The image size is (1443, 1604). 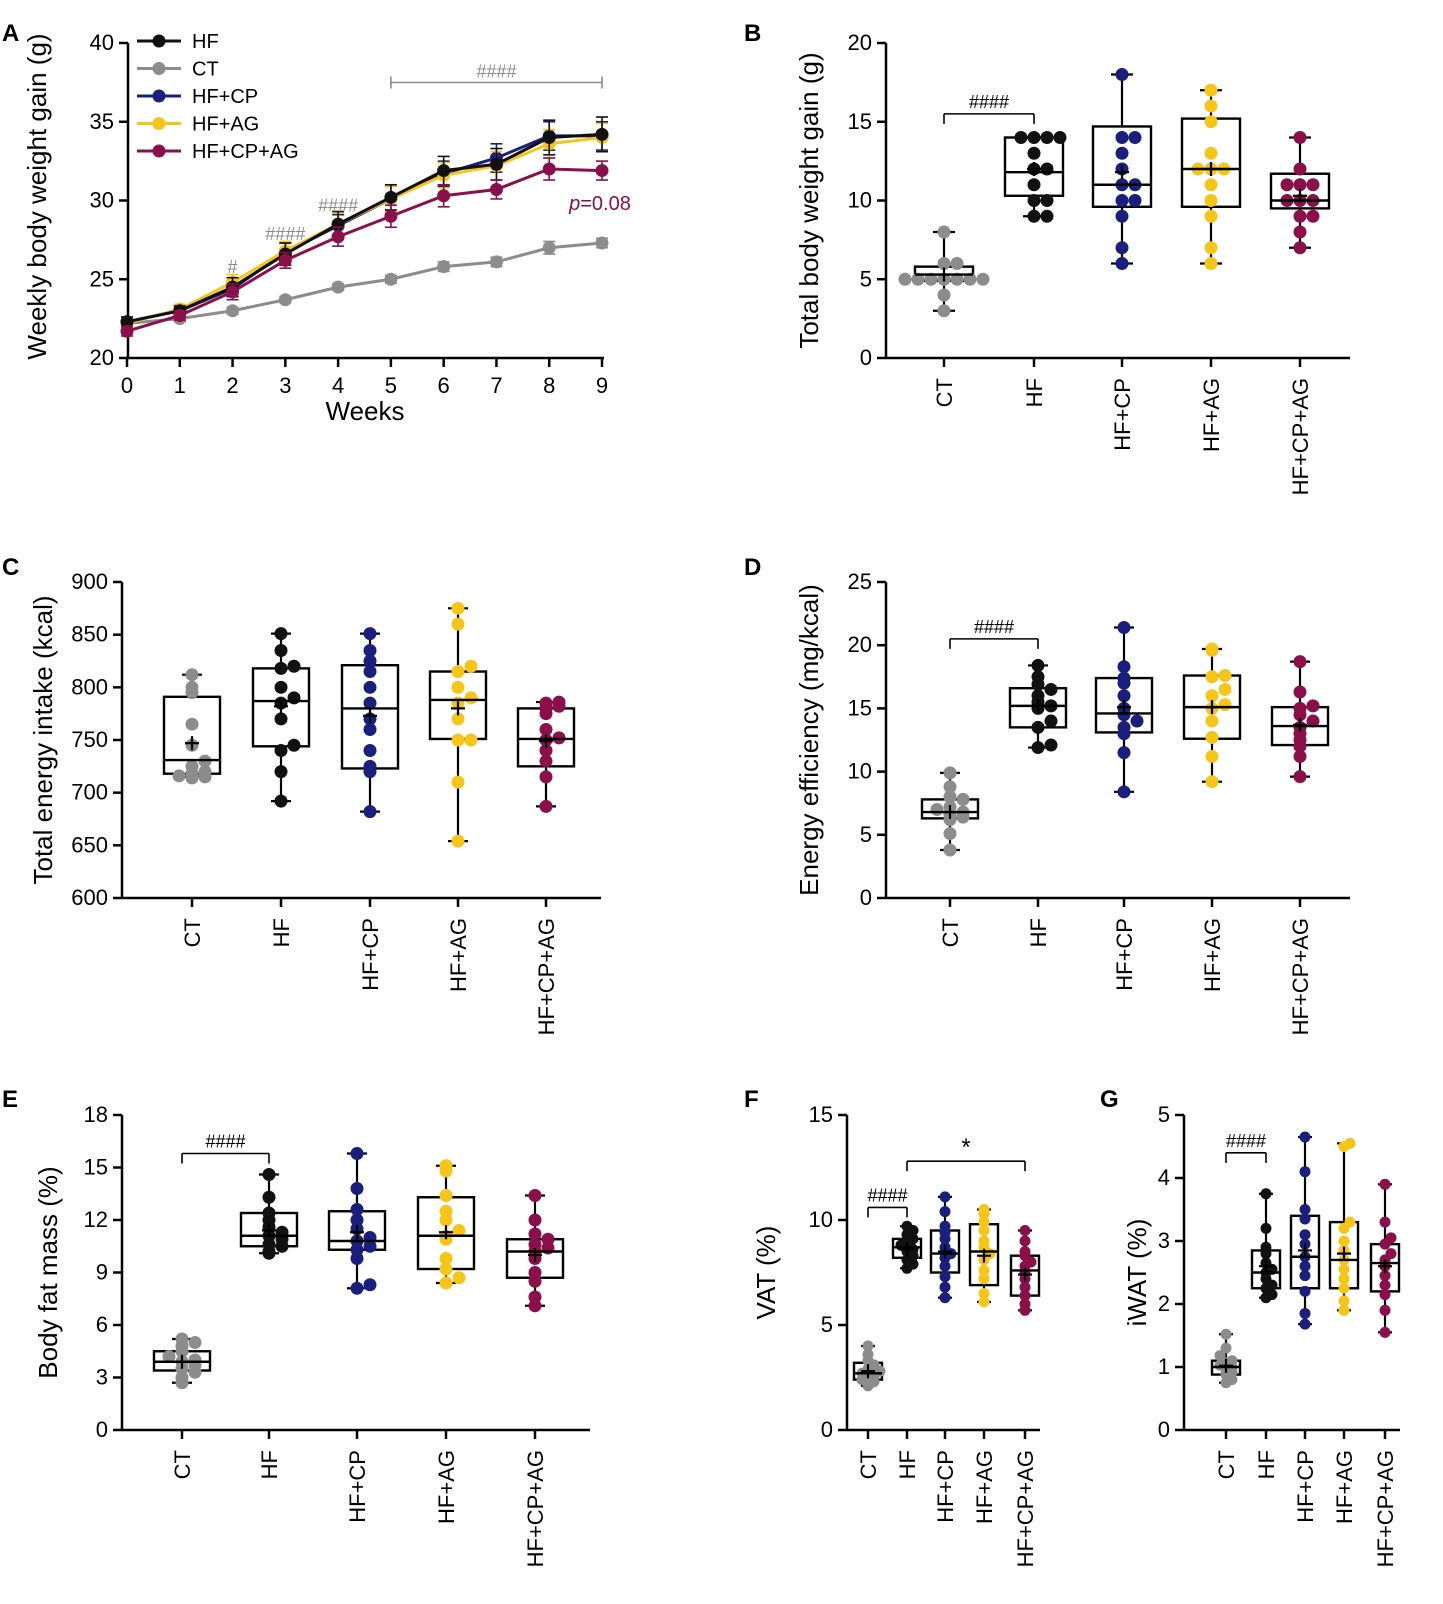 I want to click on significance-label: *, so click(x=965, y=1147).